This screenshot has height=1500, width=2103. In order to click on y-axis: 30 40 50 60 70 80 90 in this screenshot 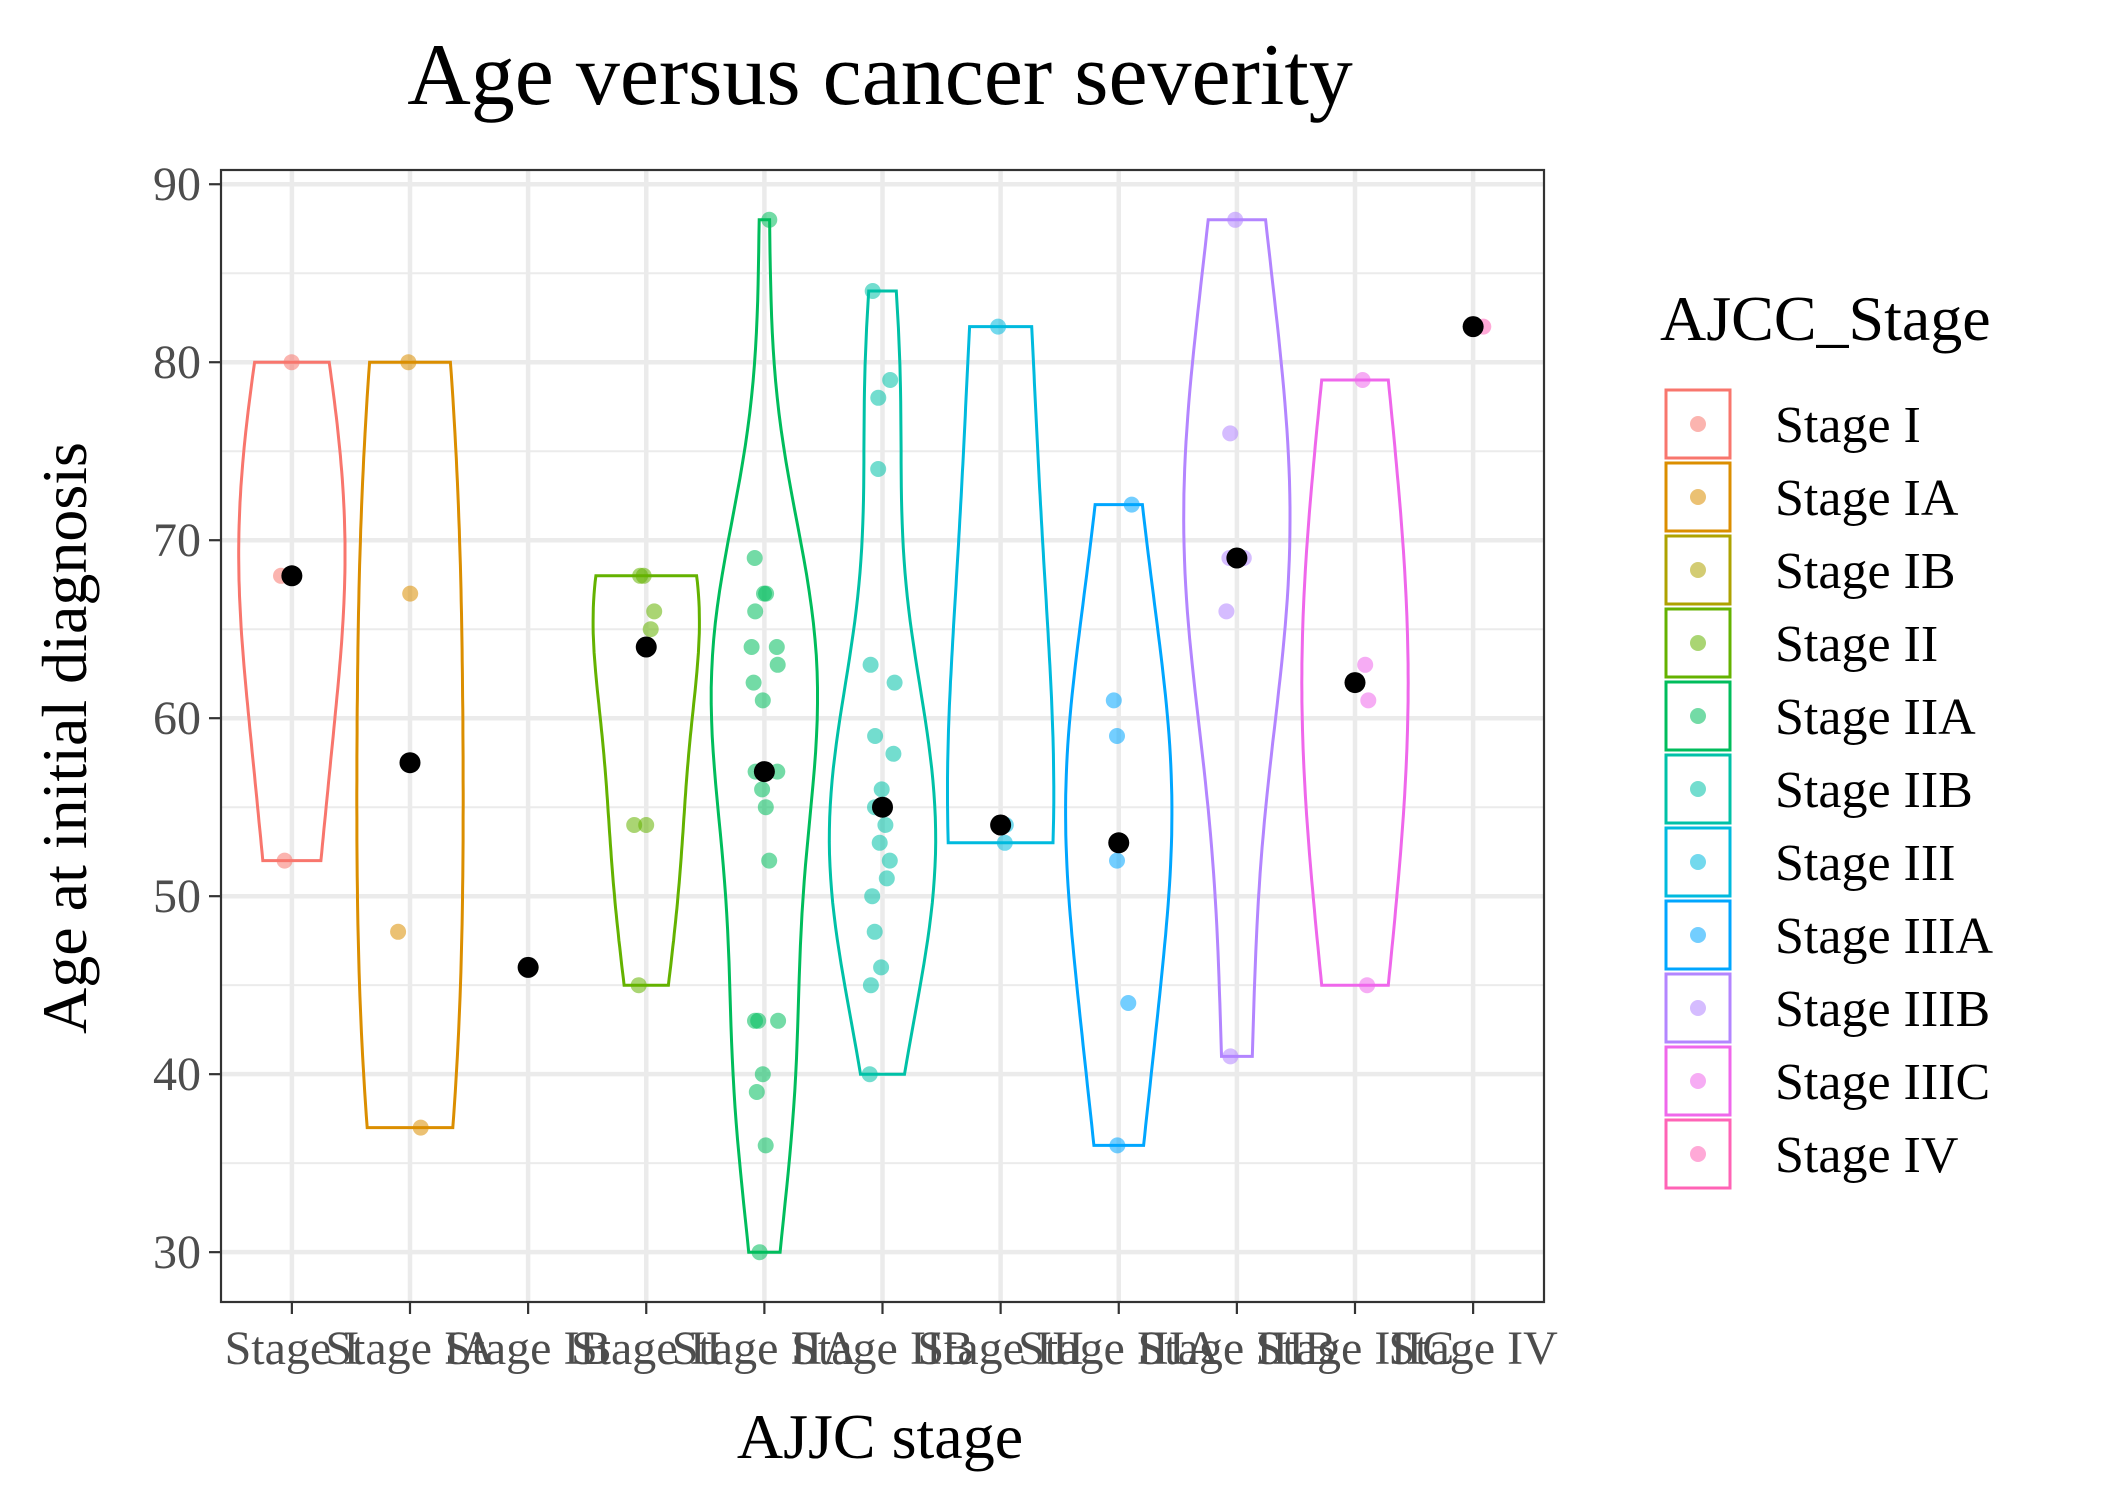, I will do `click(187, 718)`.